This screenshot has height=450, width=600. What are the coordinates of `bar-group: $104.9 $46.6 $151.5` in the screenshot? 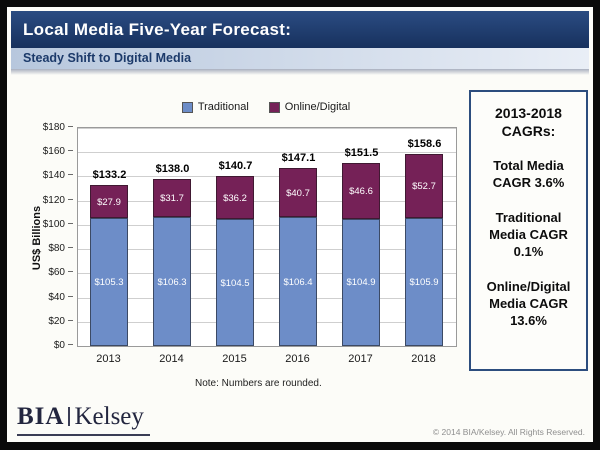 It's located at (361, 237).